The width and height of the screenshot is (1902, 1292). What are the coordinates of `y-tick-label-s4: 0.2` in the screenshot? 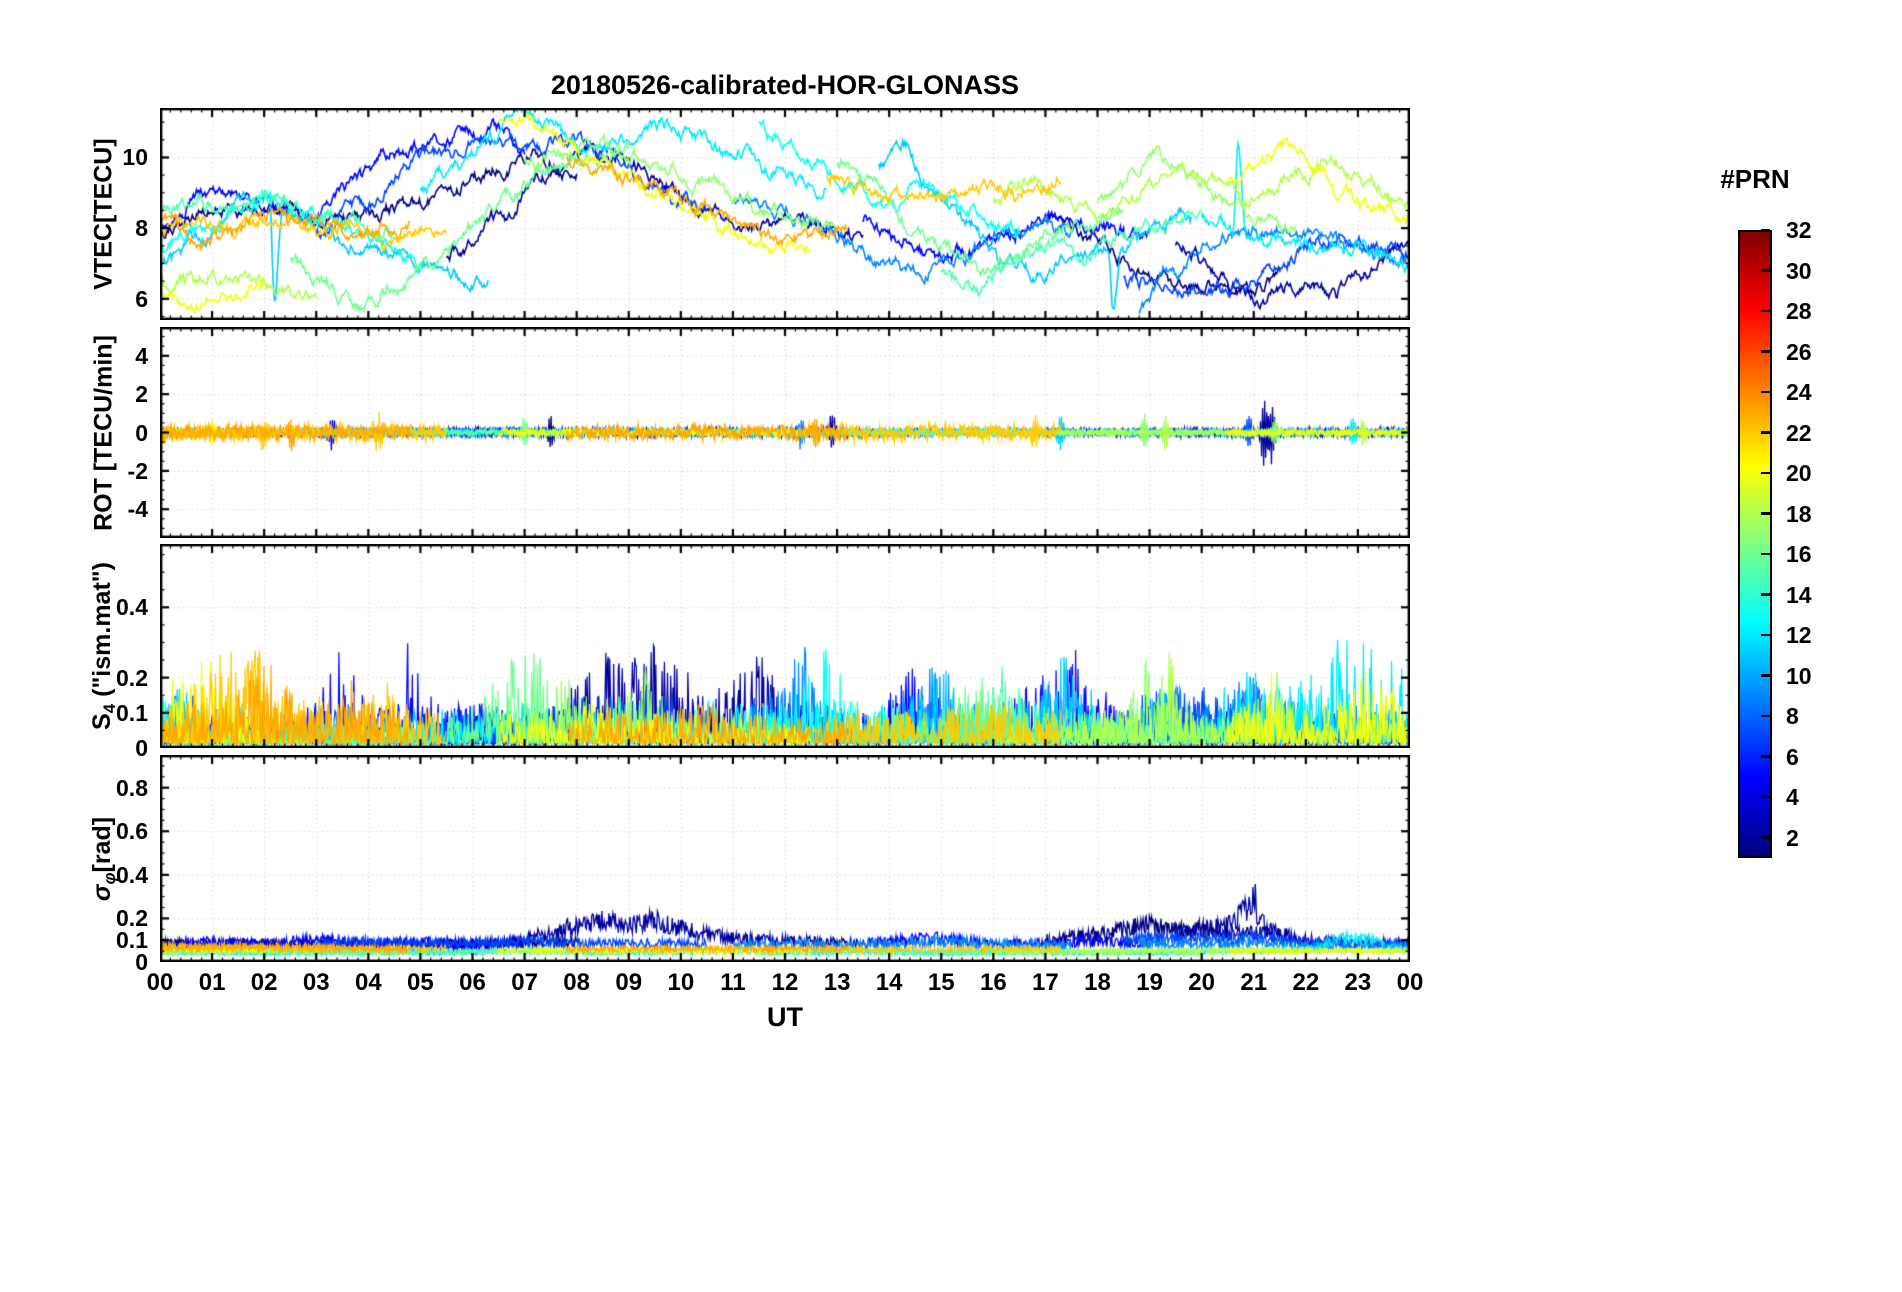 It's located at (132, 677).